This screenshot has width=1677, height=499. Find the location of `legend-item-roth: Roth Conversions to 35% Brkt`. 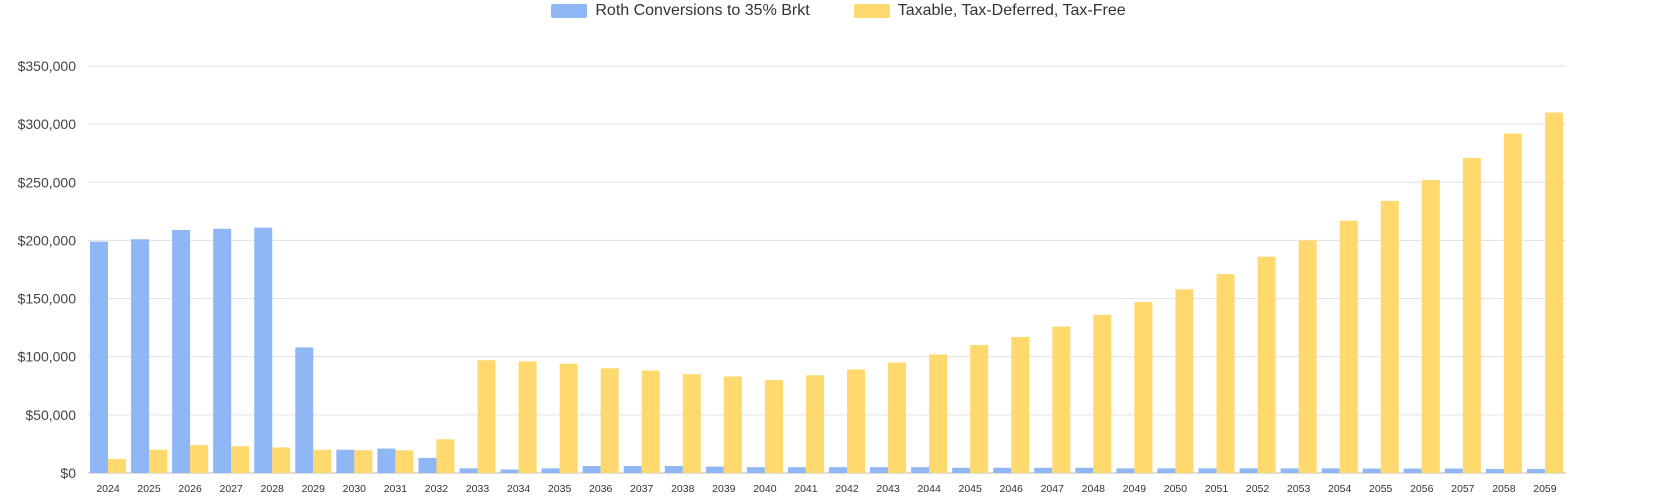

legend-item-roth: Roth Conversions to 35% Brkt is located at coordinates (680, 11).